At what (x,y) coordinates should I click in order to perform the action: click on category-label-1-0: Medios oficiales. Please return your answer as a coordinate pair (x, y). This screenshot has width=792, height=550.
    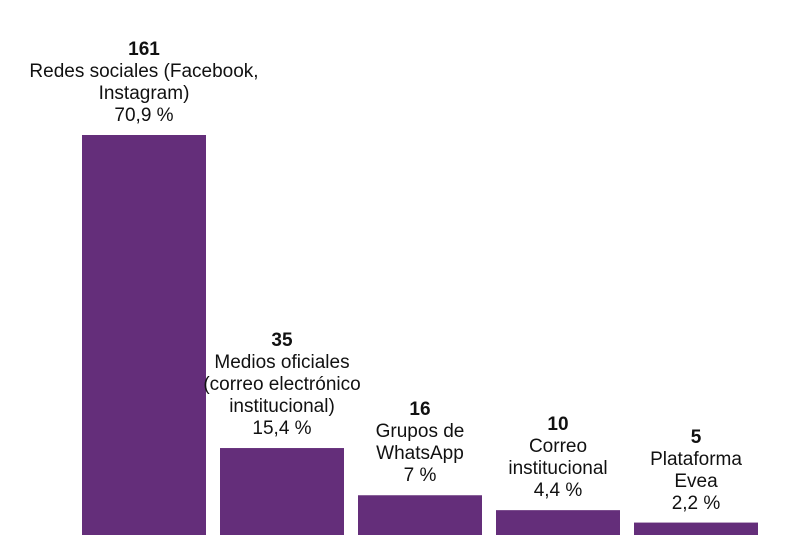
    Looking at the image, I should click on (282, 363).